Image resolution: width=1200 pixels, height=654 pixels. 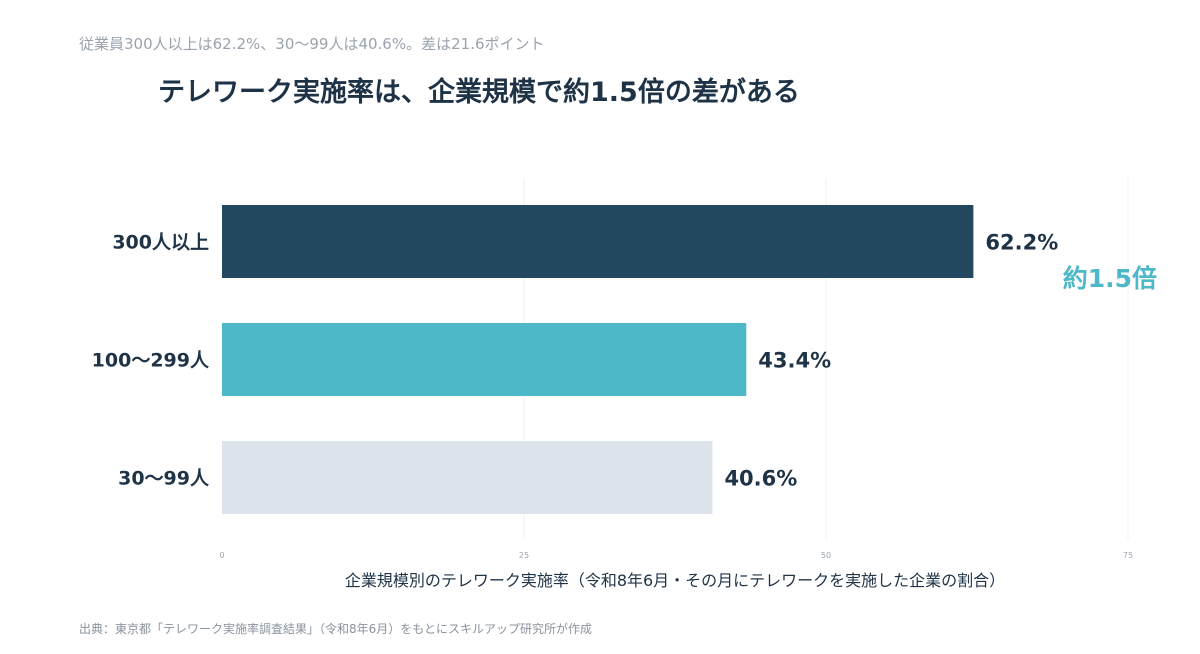 I want to click on category-label-0: 300人以上, so click(x=160, y=243).